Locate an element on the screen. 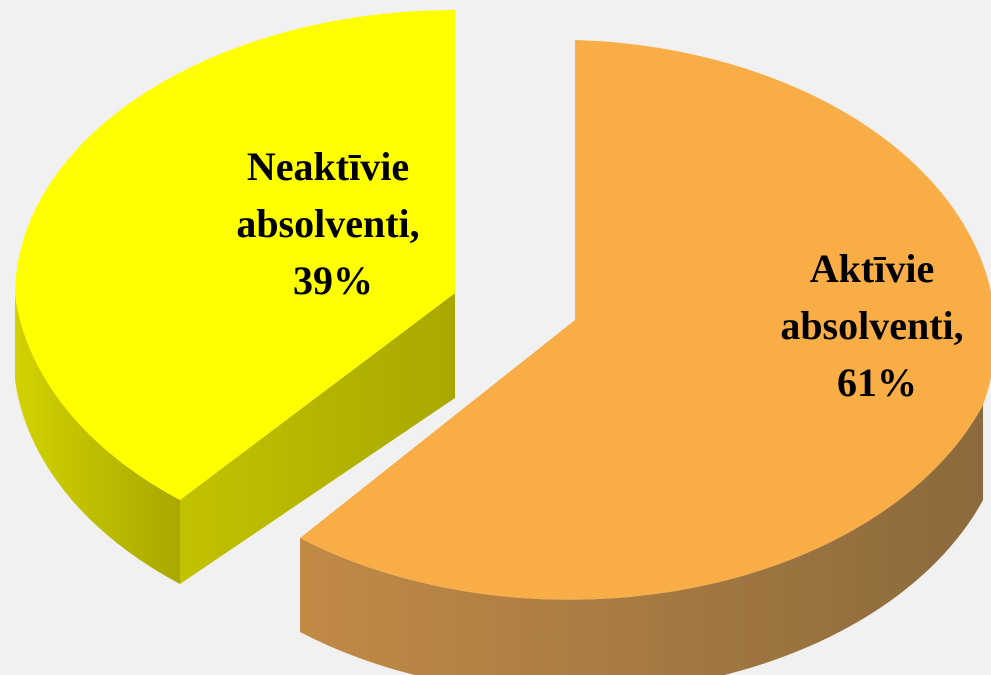 The height and width of the screenshot is (675, 991). label-aktivie-line-1: Aktīvie is located at coordinates (872, 268).